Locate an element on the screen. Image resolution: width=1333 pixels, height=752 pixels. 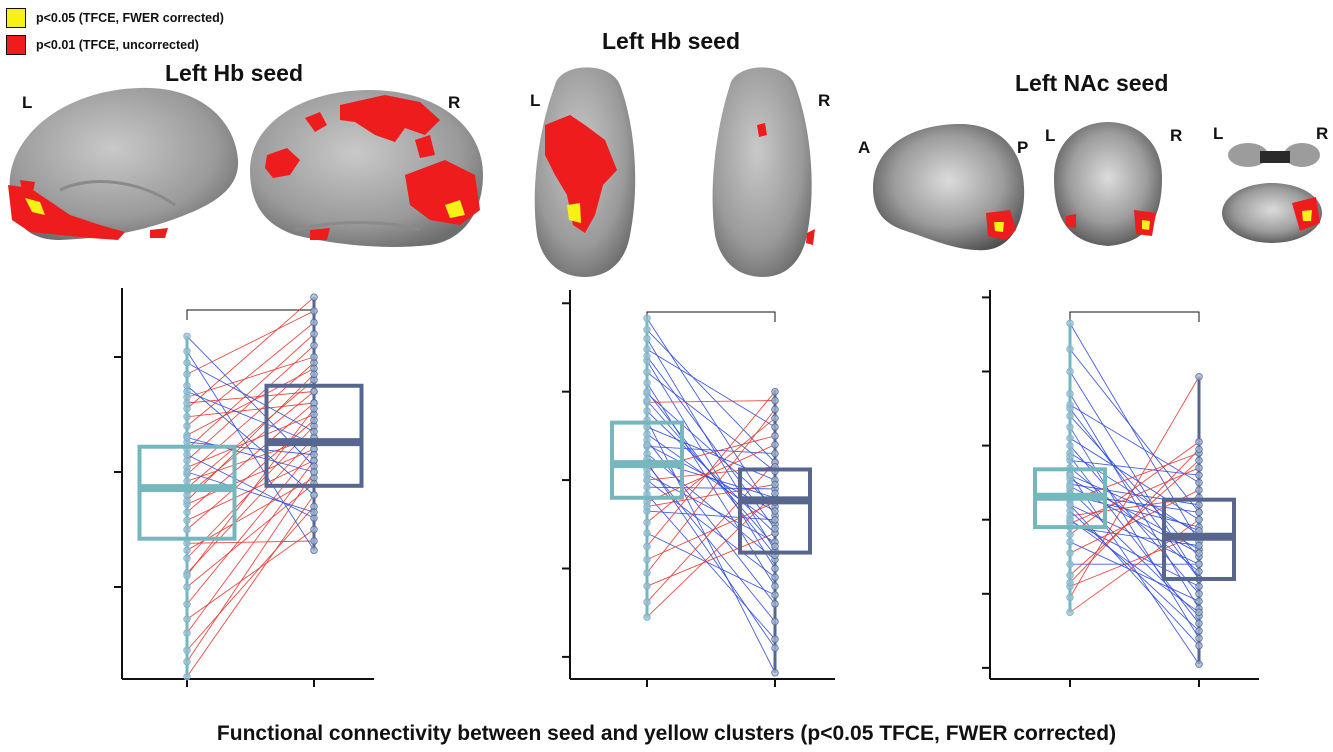
legend-swatch-red is located at coordinates (16, 44).